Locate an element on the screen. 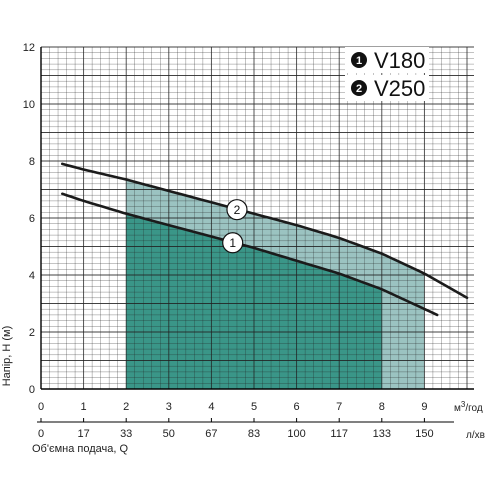 This screenshot has height=500, width=500. x-secondary-tick-label: 33 is located at coordinates (126, 434).